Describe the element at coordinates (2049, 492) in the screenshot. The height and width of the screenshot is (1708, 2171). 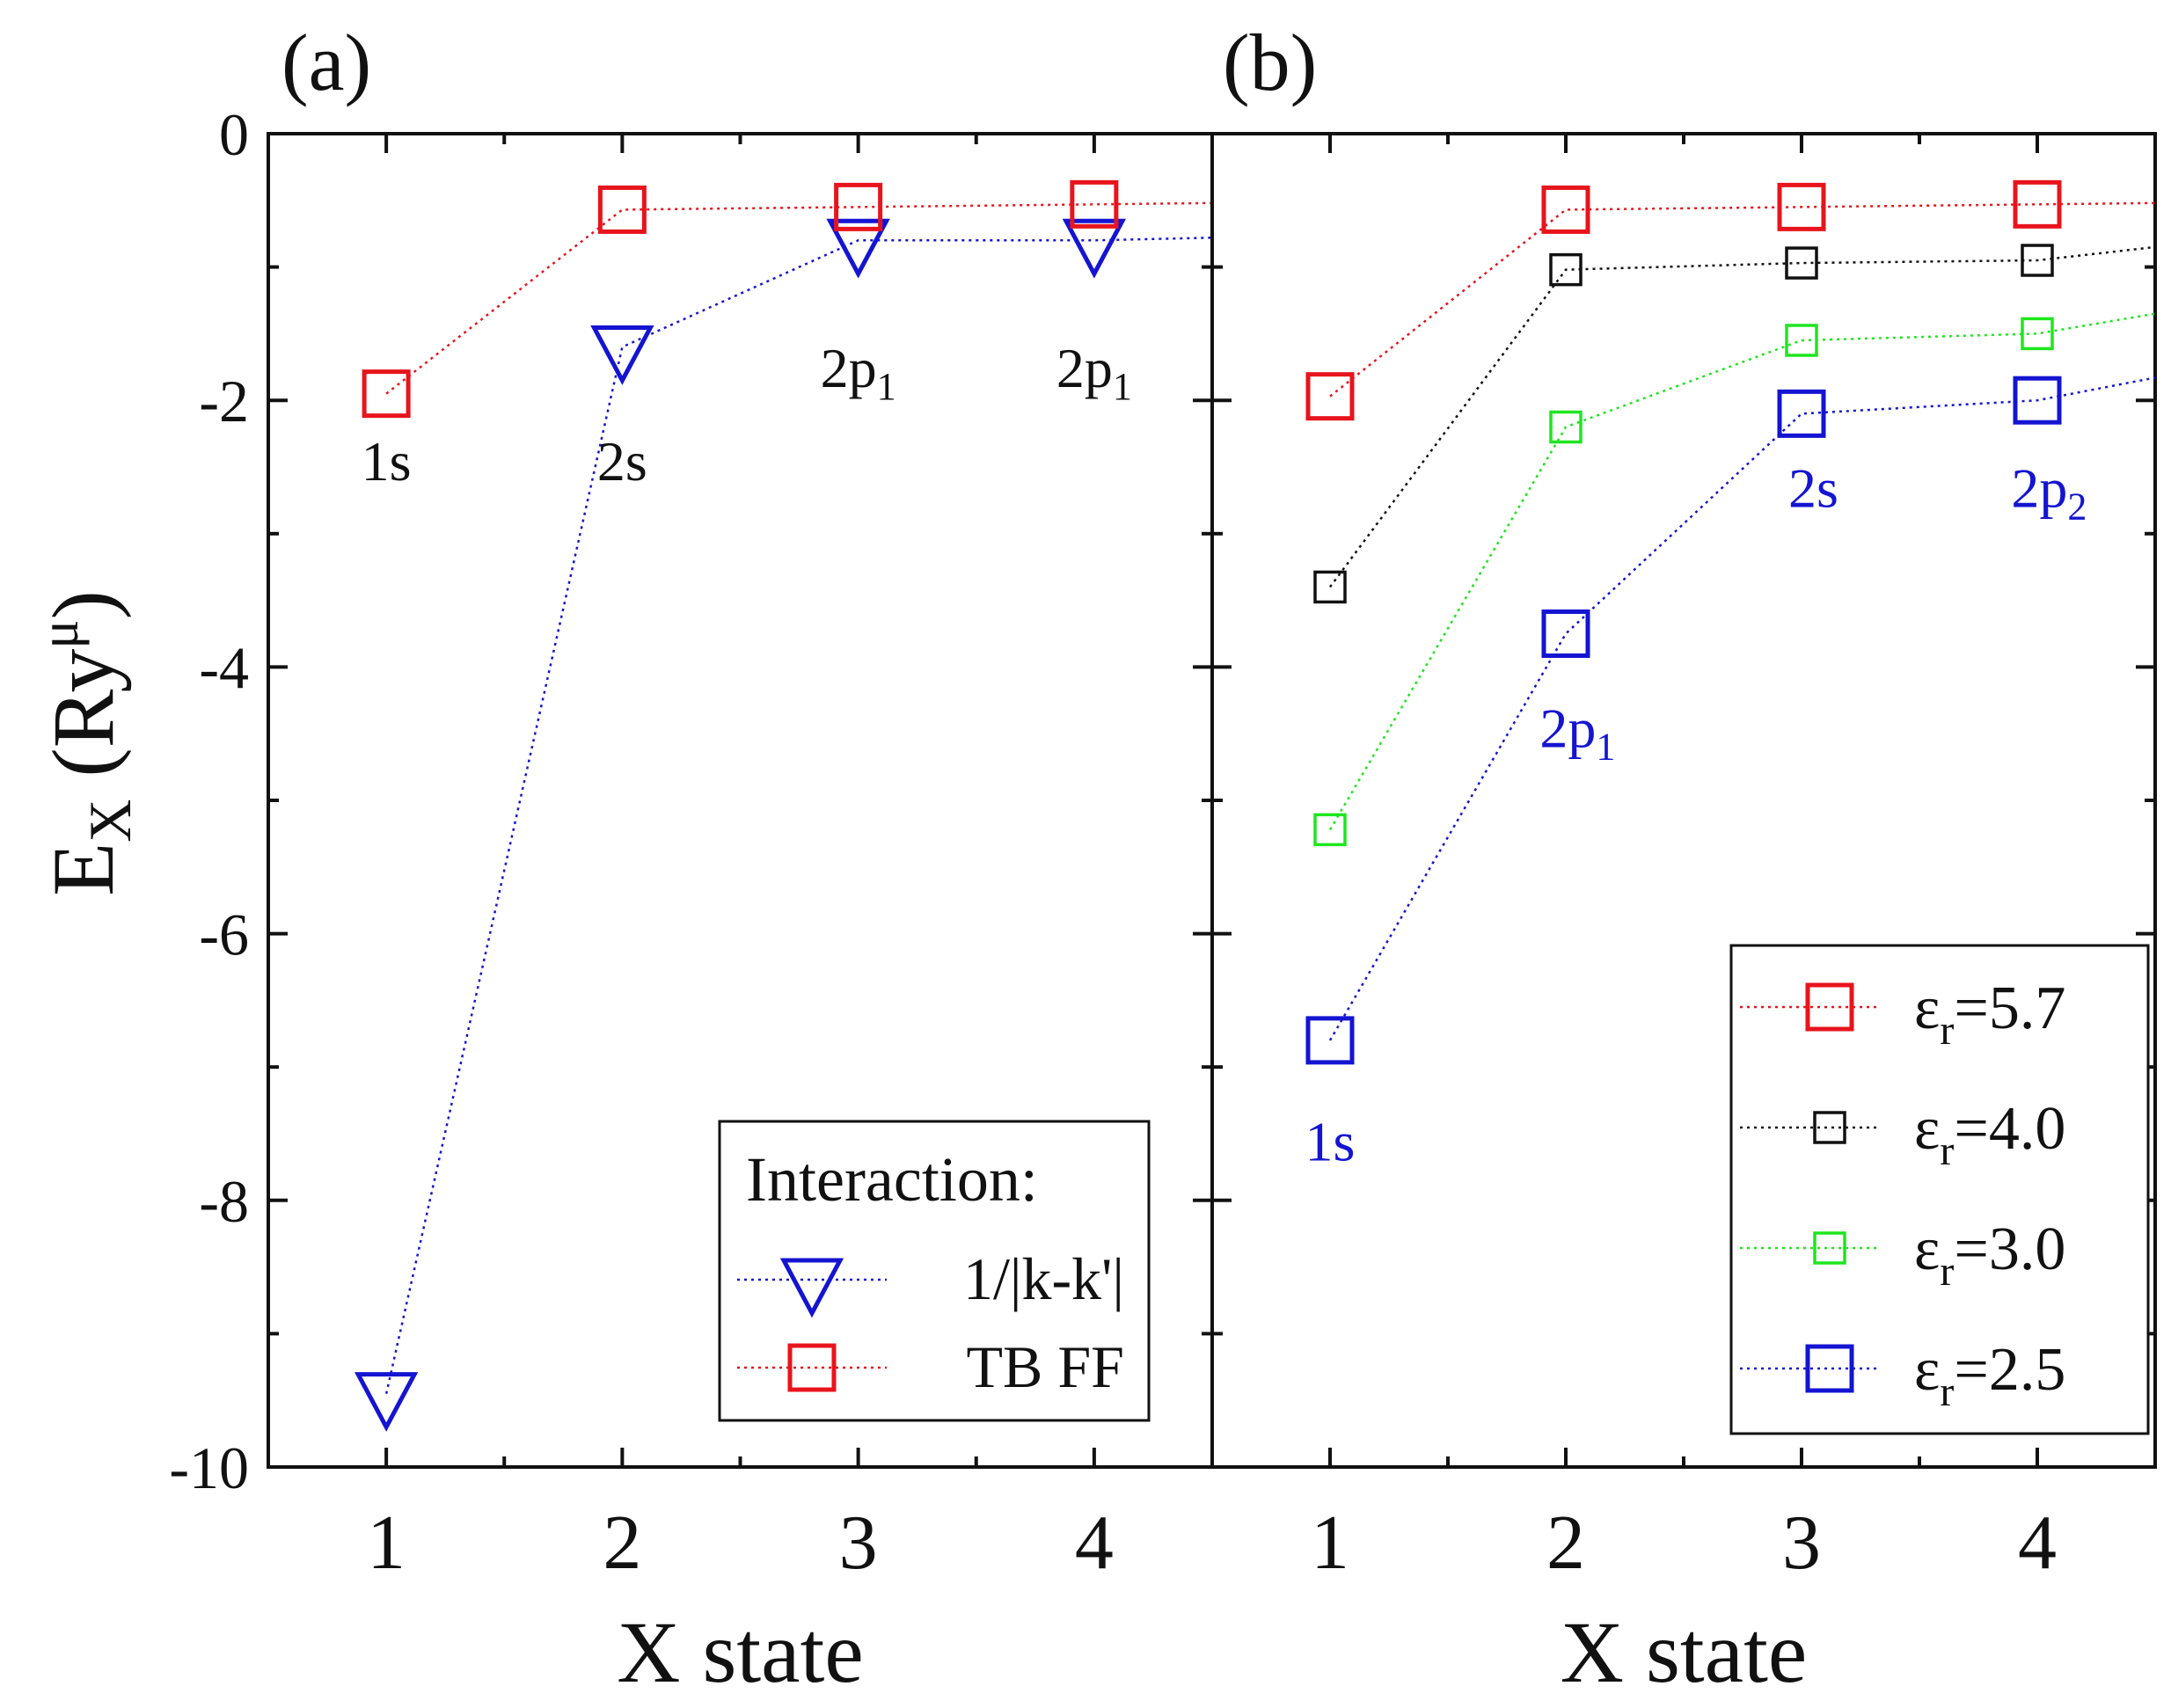
I see `state-annotation-b-3: 2p2` at that location.